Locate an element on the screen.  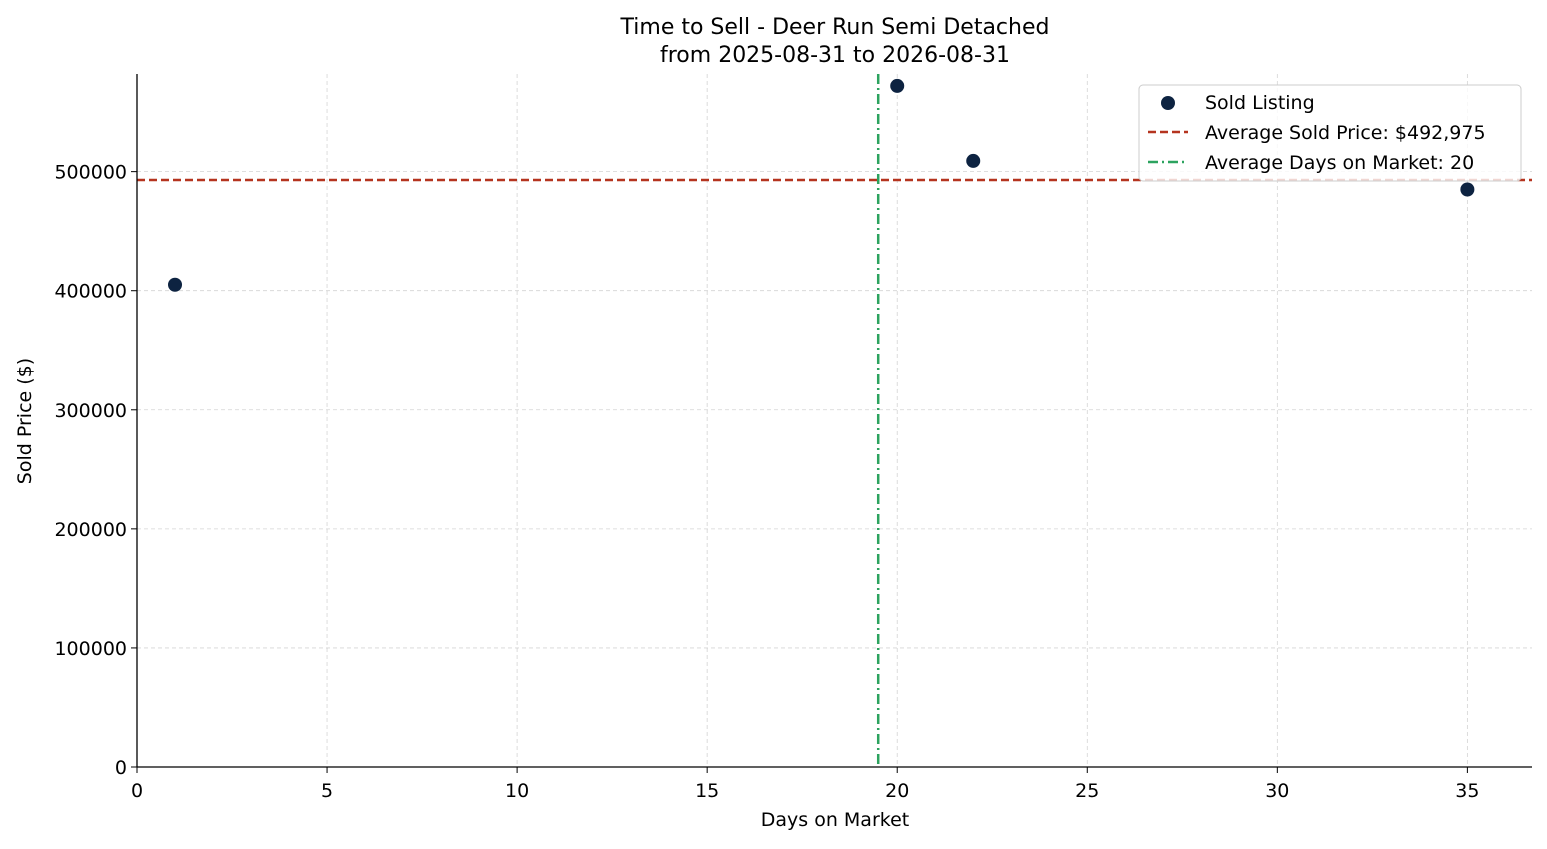
legend-box is located at coordinates (1330, 133).